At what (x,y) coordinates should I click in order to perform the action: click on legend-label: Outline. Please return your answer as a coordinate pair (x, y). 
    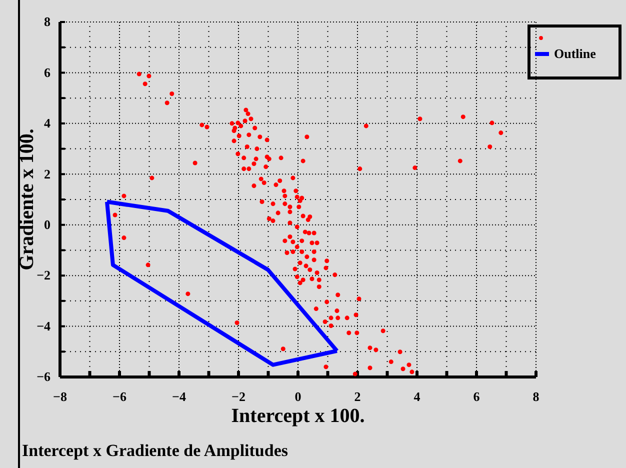
    Looking at the image, I should click on (575, 53).